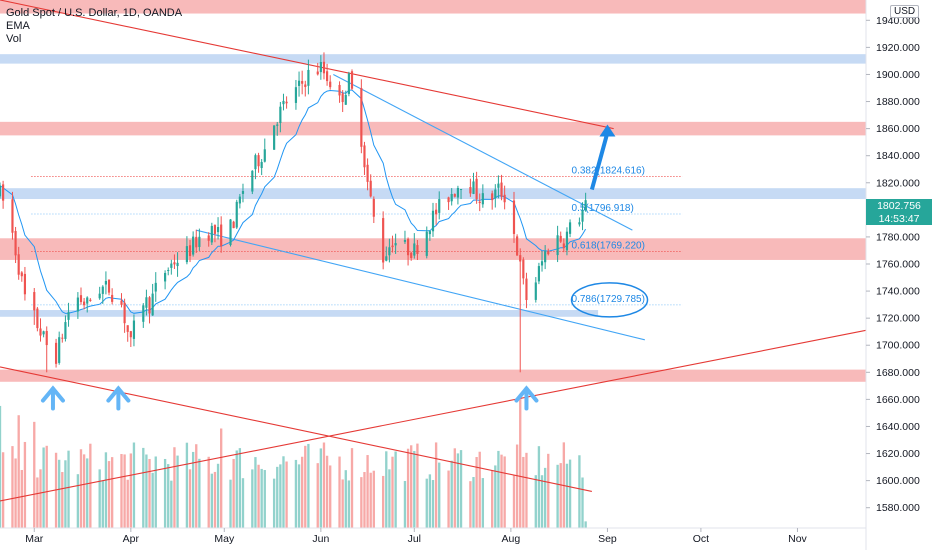  Describe the element at coordinates (94, 13) in the screenshot. I see `symbol-title: Gold Spot / U.S. Dollar, 1D, OANDA` at that location.